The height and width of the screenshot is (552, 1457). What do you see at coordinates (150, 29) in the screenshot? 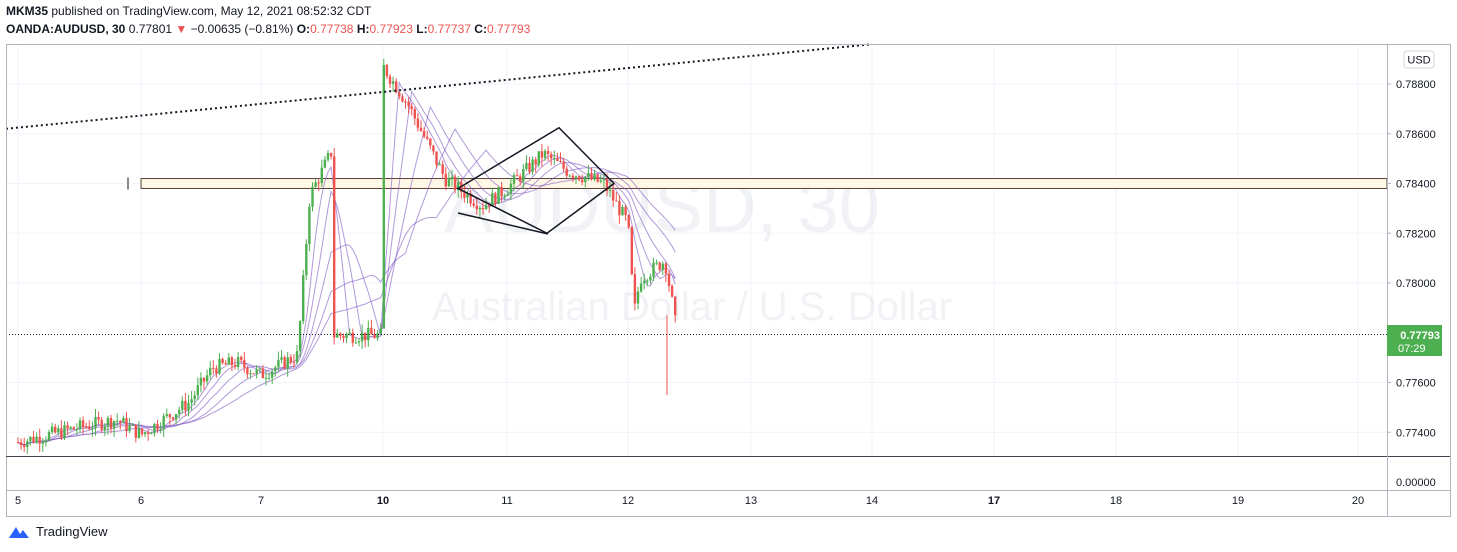
I see `last-price: 0.77801` at bounding box center [150, 29].